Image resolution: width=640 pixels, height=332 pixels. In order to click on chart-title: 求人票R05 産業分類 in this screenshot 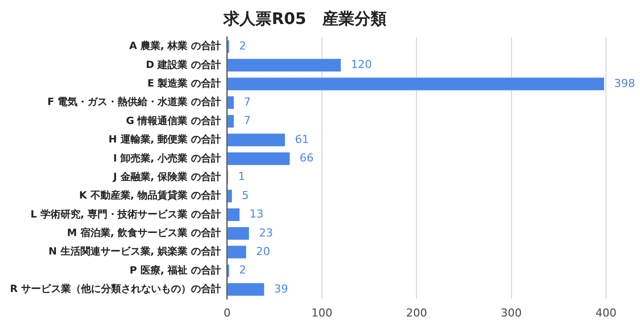, I will do `click(304, 18)`.